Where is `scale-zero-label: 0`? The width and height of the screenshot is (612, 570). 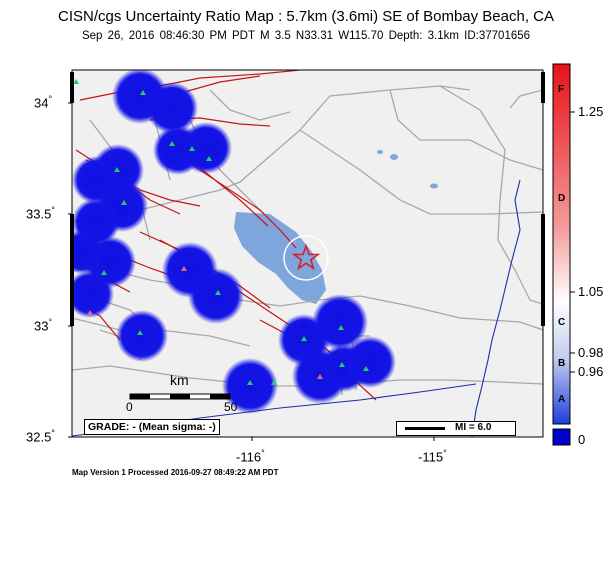
scale-zero-label: 0 is located at coordinates (129, 407).